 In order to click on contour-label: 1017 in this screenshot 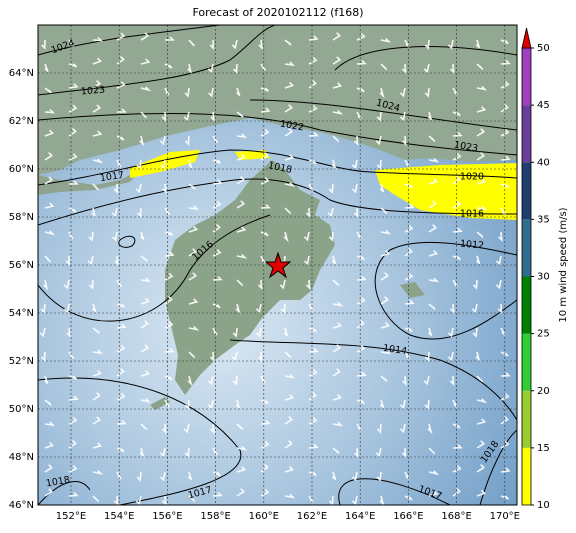, I will do `click(111, 177)`.